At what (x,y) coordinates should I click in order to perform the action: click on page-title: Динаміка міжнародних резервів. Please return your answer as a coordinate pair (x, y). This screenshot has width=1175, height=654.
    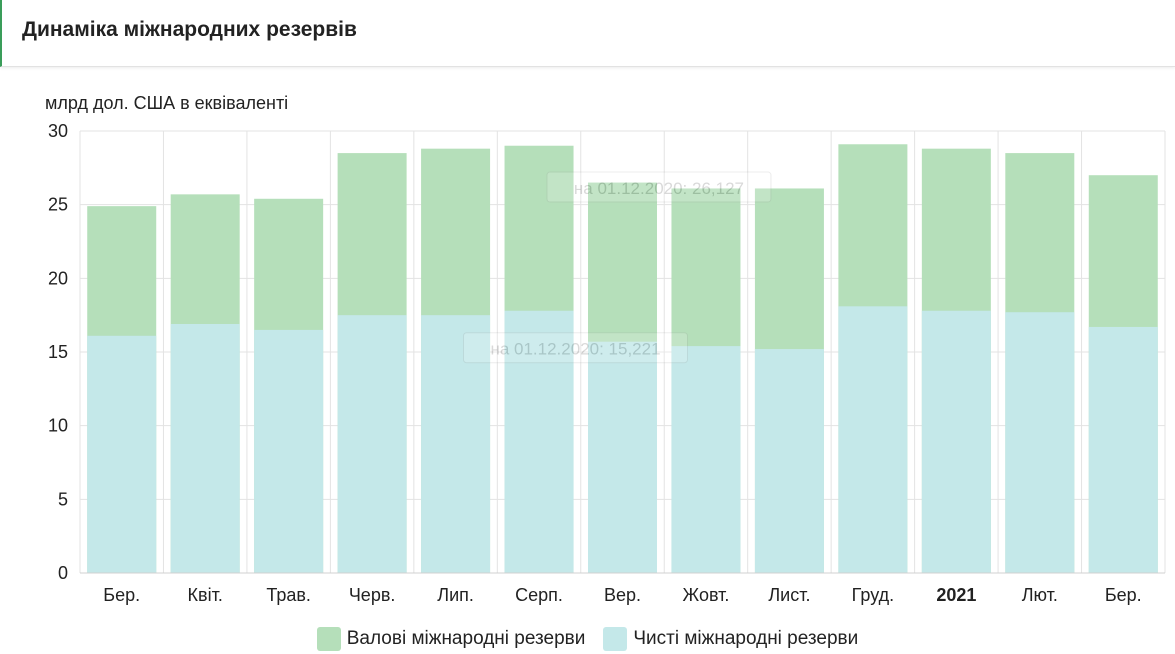
    Looking at the image, I should click on (189, 29).